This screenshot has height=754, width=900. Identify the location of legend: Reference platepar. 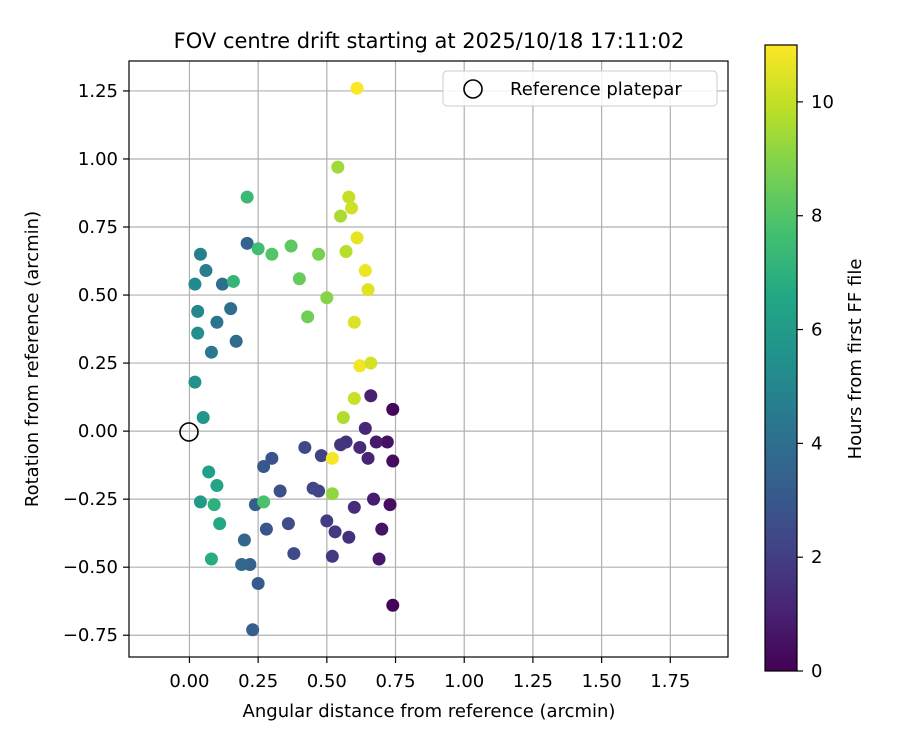
(580, 88).